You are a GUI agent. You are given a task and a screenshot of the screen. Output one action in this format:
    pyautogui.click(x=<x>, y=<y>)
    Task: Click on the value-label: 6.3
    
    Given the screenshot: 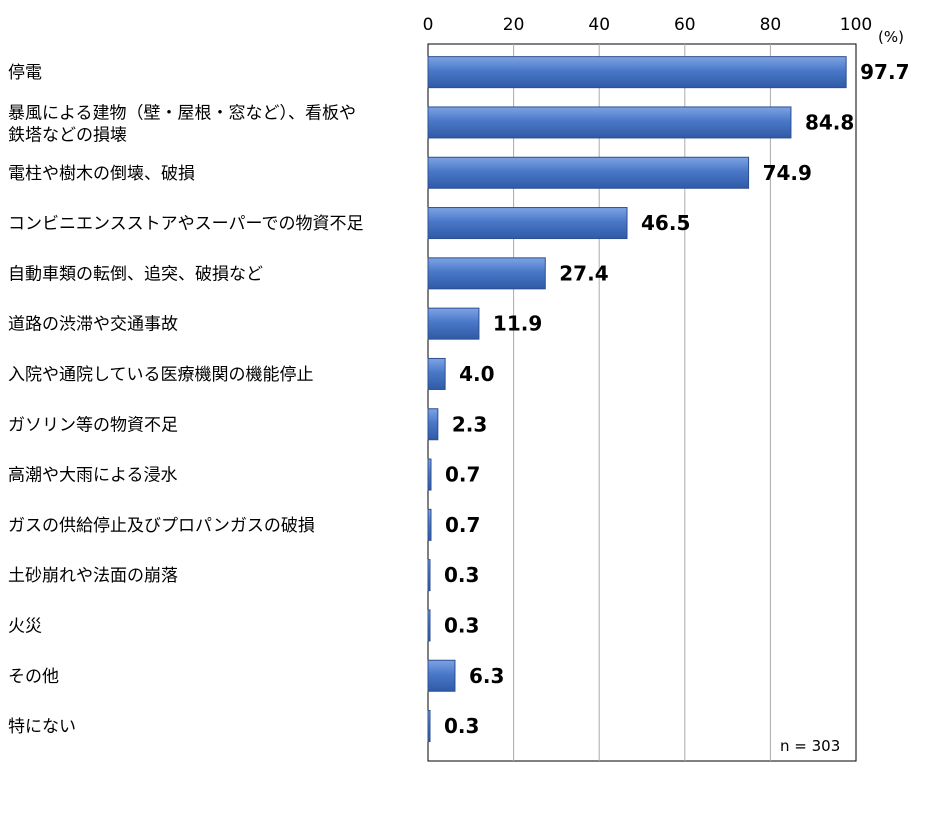 What is the action you would take?
    pyautogui.click(x=486, y=676)
    